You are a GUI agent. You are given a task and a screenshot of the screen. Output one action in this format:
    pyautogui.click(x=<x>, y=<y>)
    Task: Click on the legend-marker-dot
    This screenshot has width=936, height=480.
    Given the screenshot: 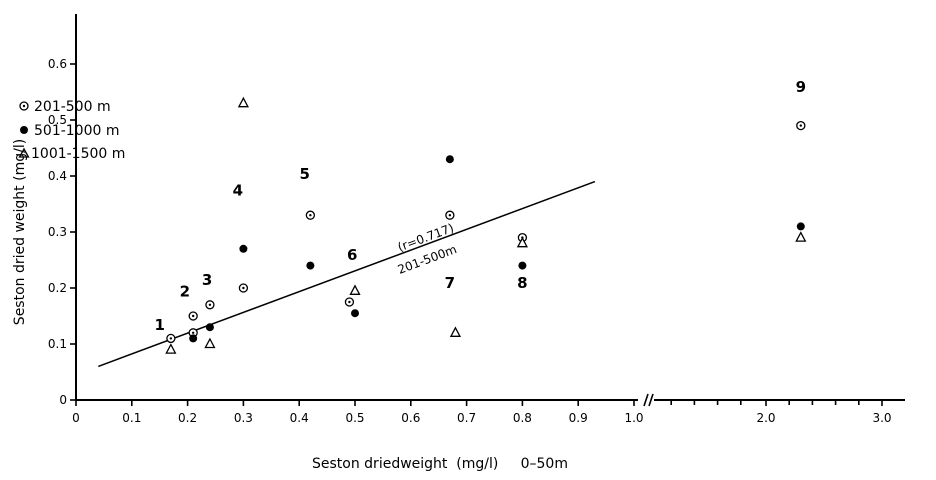 What is the action you would take?
    pyautogui.click(x=24, y=106)
    